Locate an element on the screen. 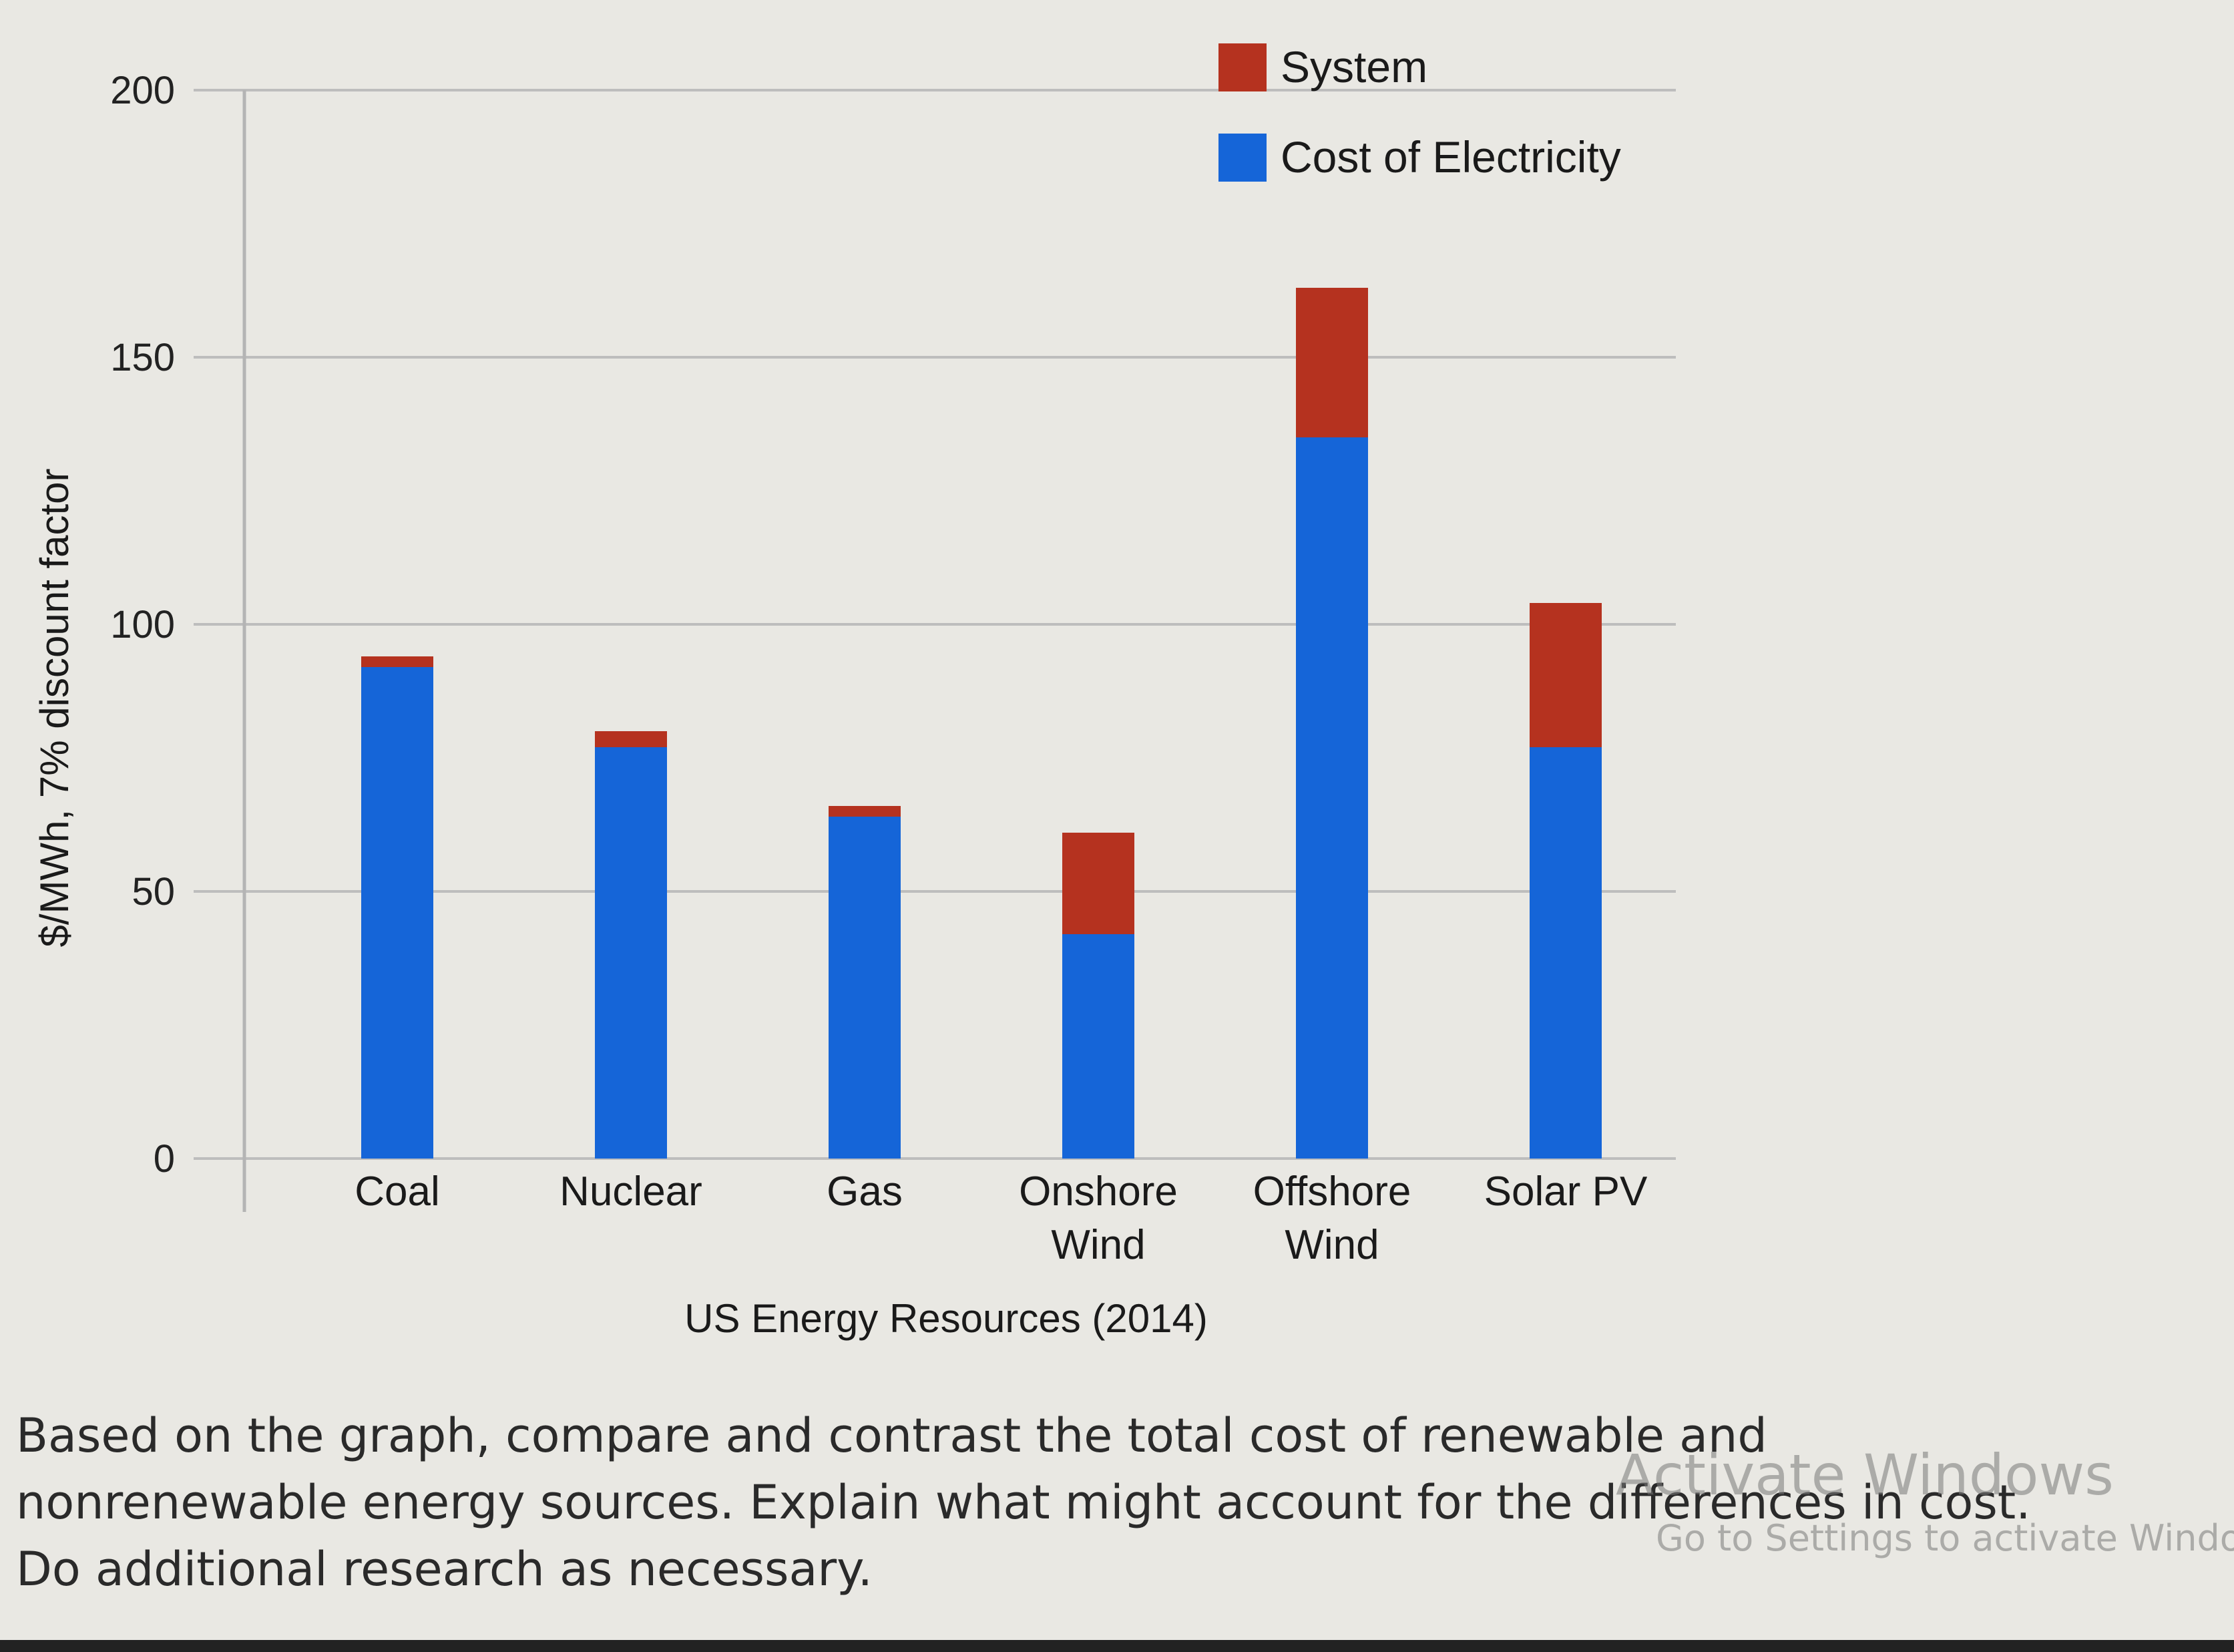  legend: System Cost of Electricity is located at coordinates (1420, 112).